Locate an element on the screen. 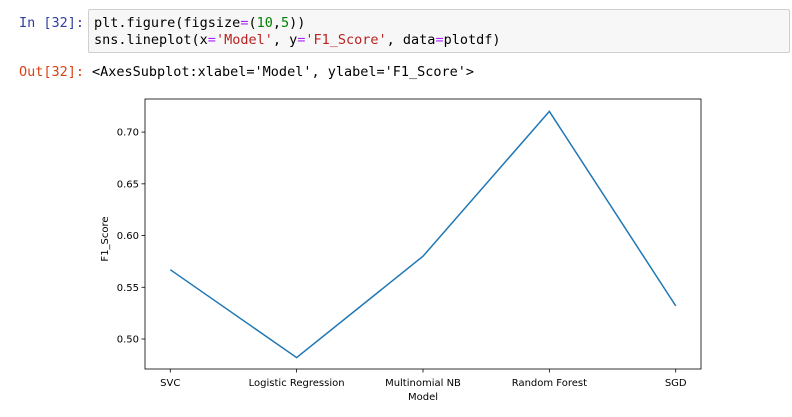 This screenshot has width=792, height=417. y-tick-label: 0.60 is located at coordinates (128, 236).